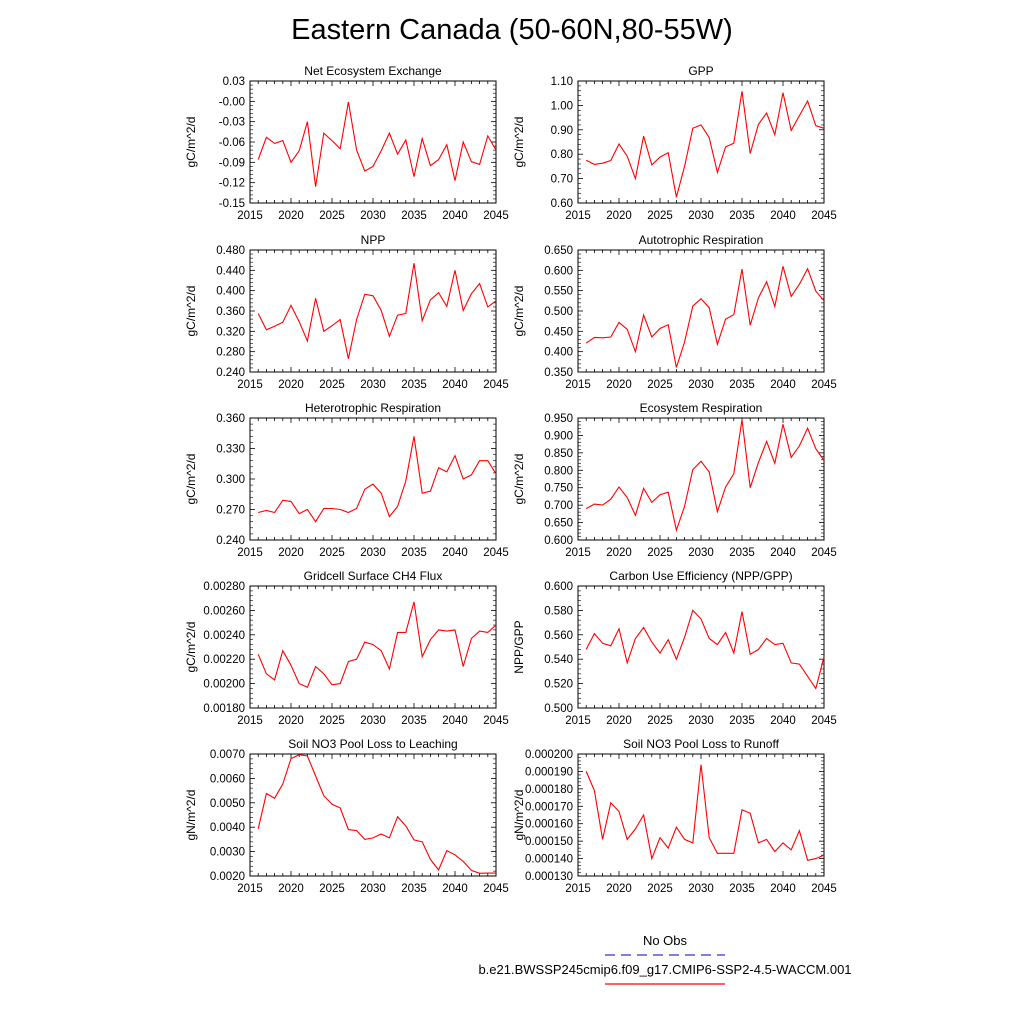 The width and height of the screenshot is (1024, 1024). What do you see at coordinates (701, 647) in the screenshot?
I see `panel-8-frame` at bounding box center [701, 647].